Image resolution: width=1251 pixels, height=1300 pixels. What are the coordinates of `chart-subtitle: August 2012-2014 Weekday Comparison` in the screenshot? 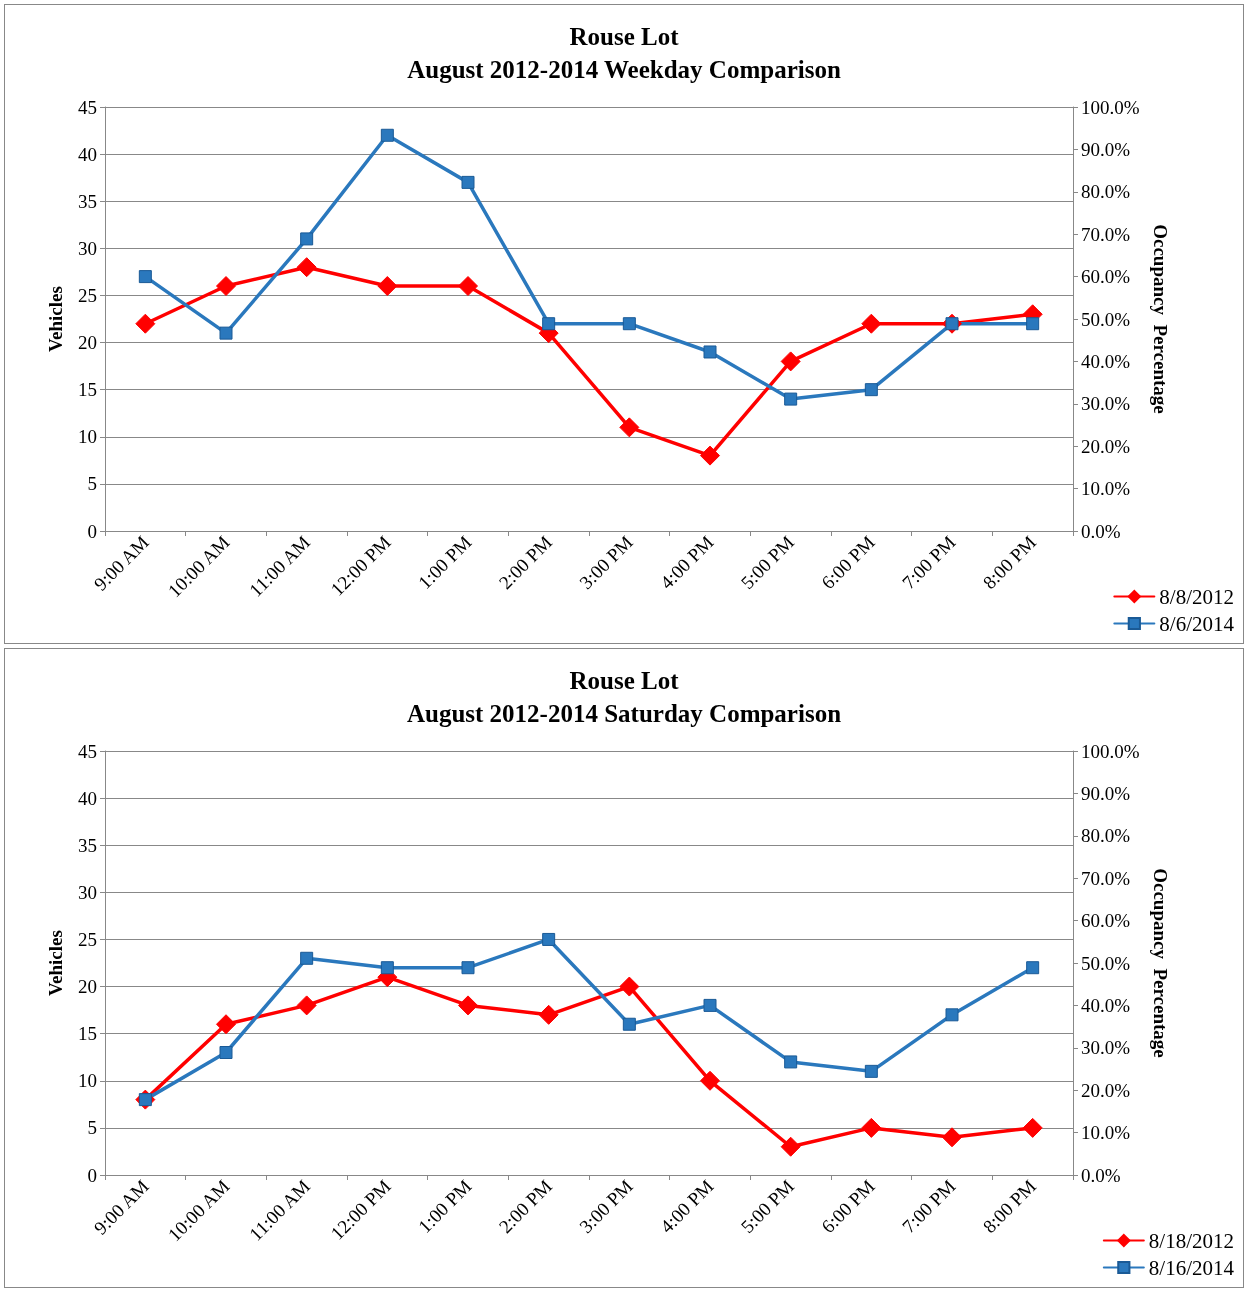 It's located at (624, 69).